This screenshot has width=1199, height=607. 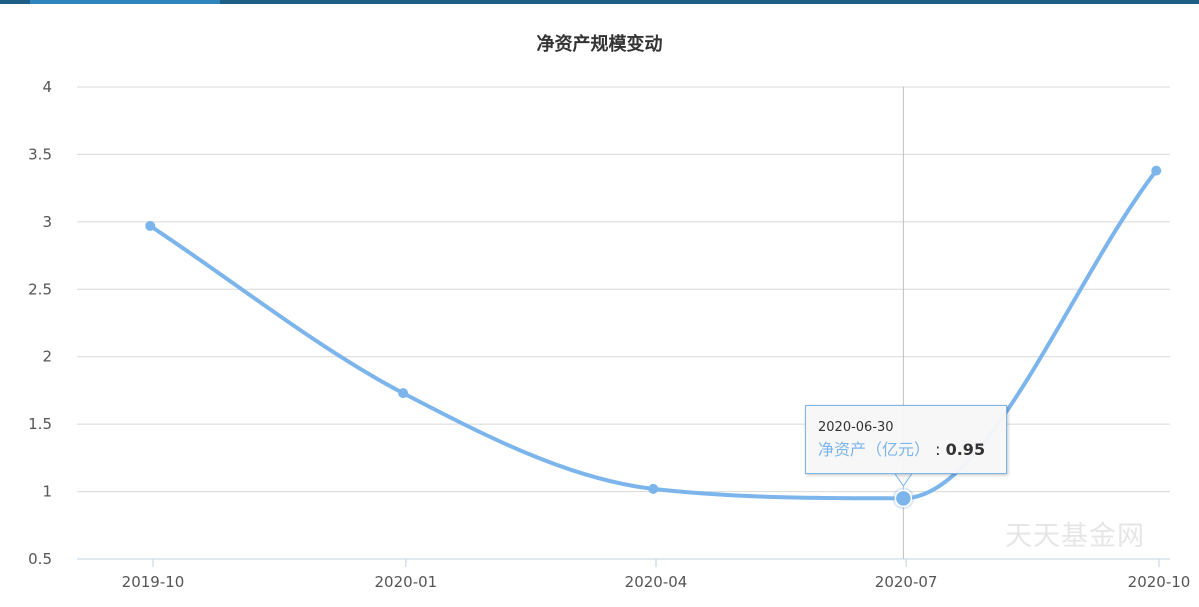 I want to click on x-tick-label: 2020-01, so click(x=406, y=582).